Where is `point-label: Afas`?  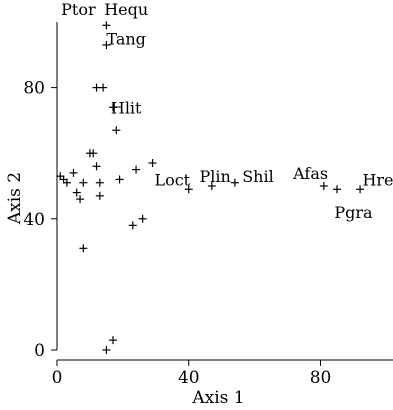
point-label: Afas is located at coordinates (310, 173).